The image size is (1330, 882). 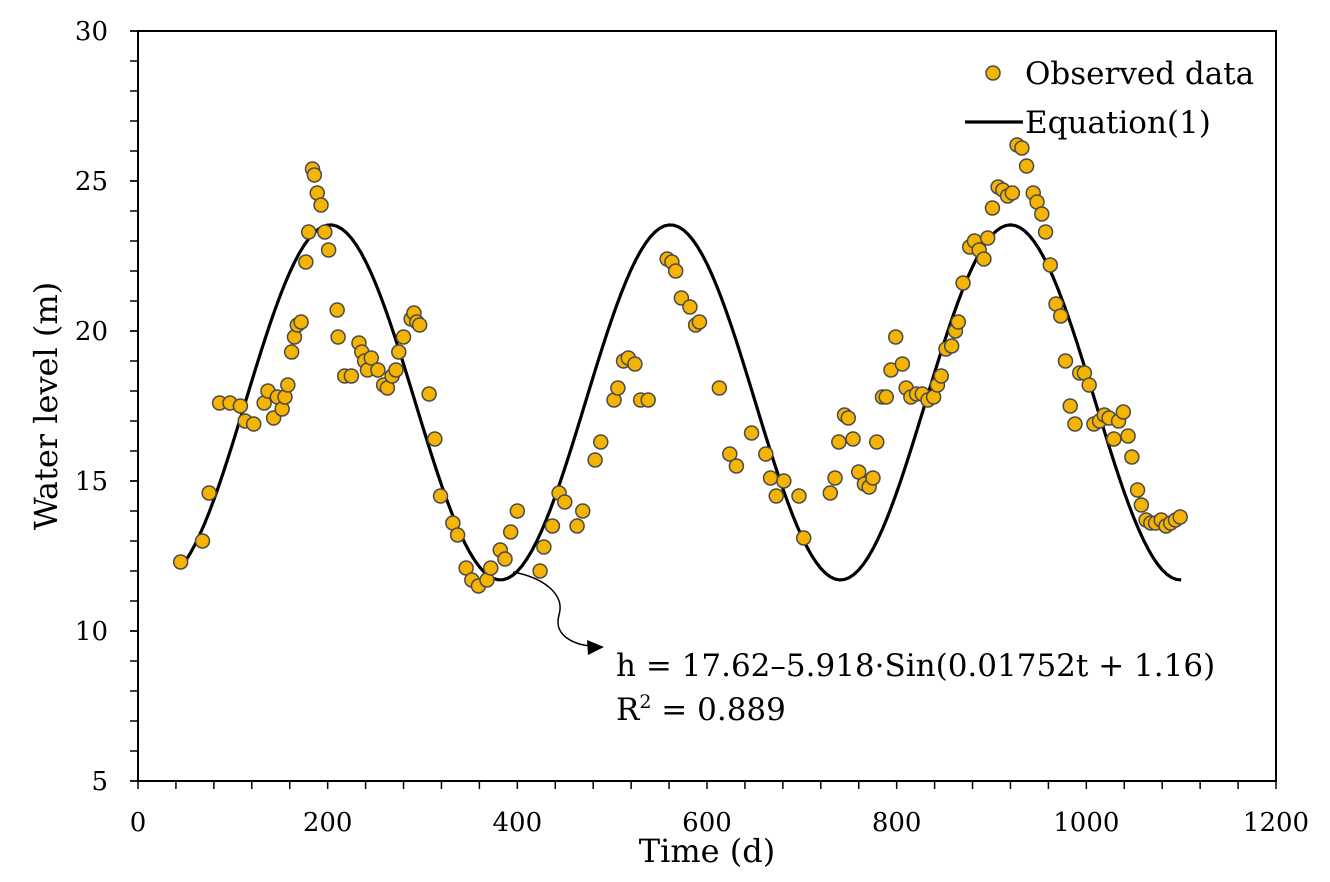 I want to click on x-tick-label: 1000, so click(x=1086, y=823).